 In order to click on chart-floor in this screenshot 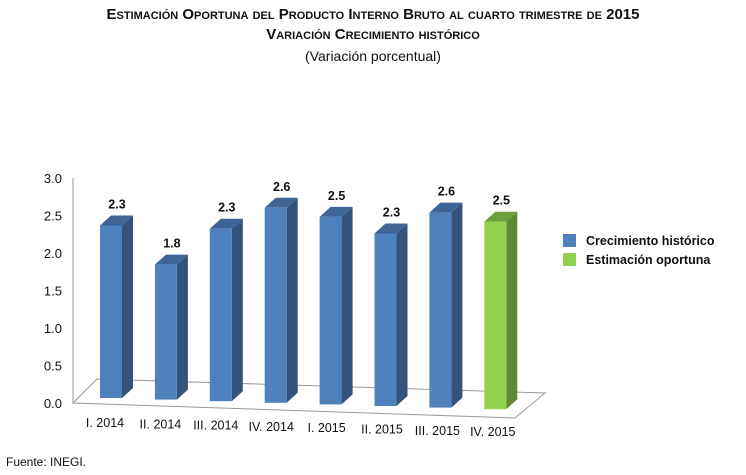, I will do `click(309, 398)`.